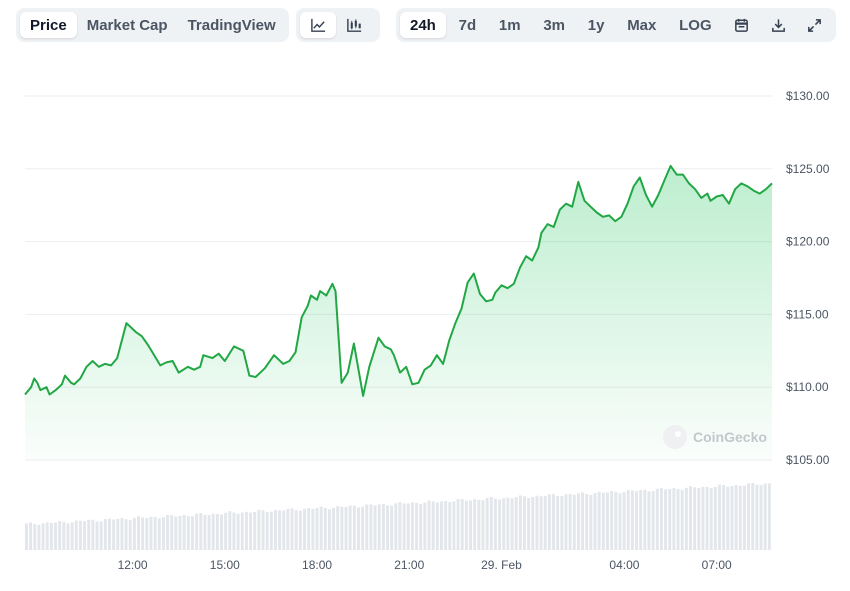 Image resolution: width=850 pixels, height=591 pixels. What do you see at coordinates (318, 25) in the screenshot?
I see `line-chart-button` at bounding box center [318, 25].